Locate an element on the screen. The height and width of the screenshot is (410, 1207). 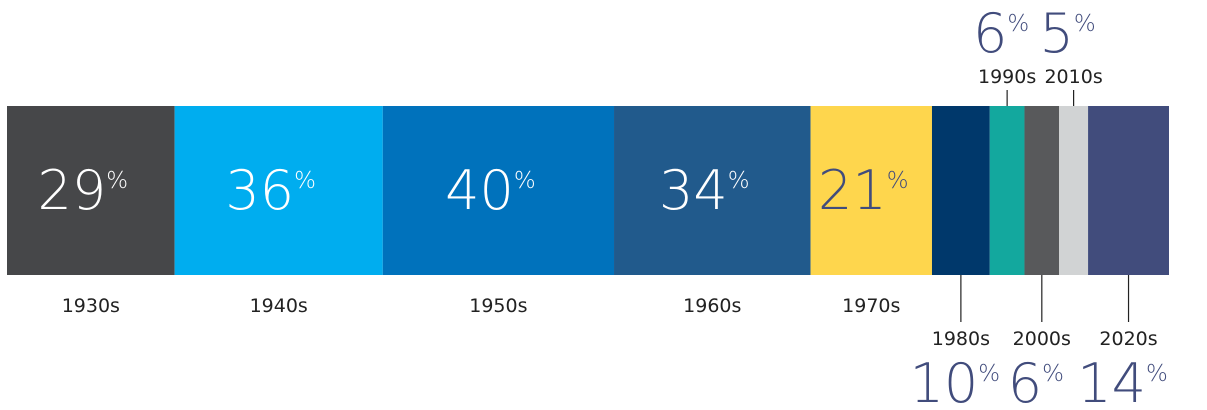
bar-segment-1970s is located at coordinates (871, 190).